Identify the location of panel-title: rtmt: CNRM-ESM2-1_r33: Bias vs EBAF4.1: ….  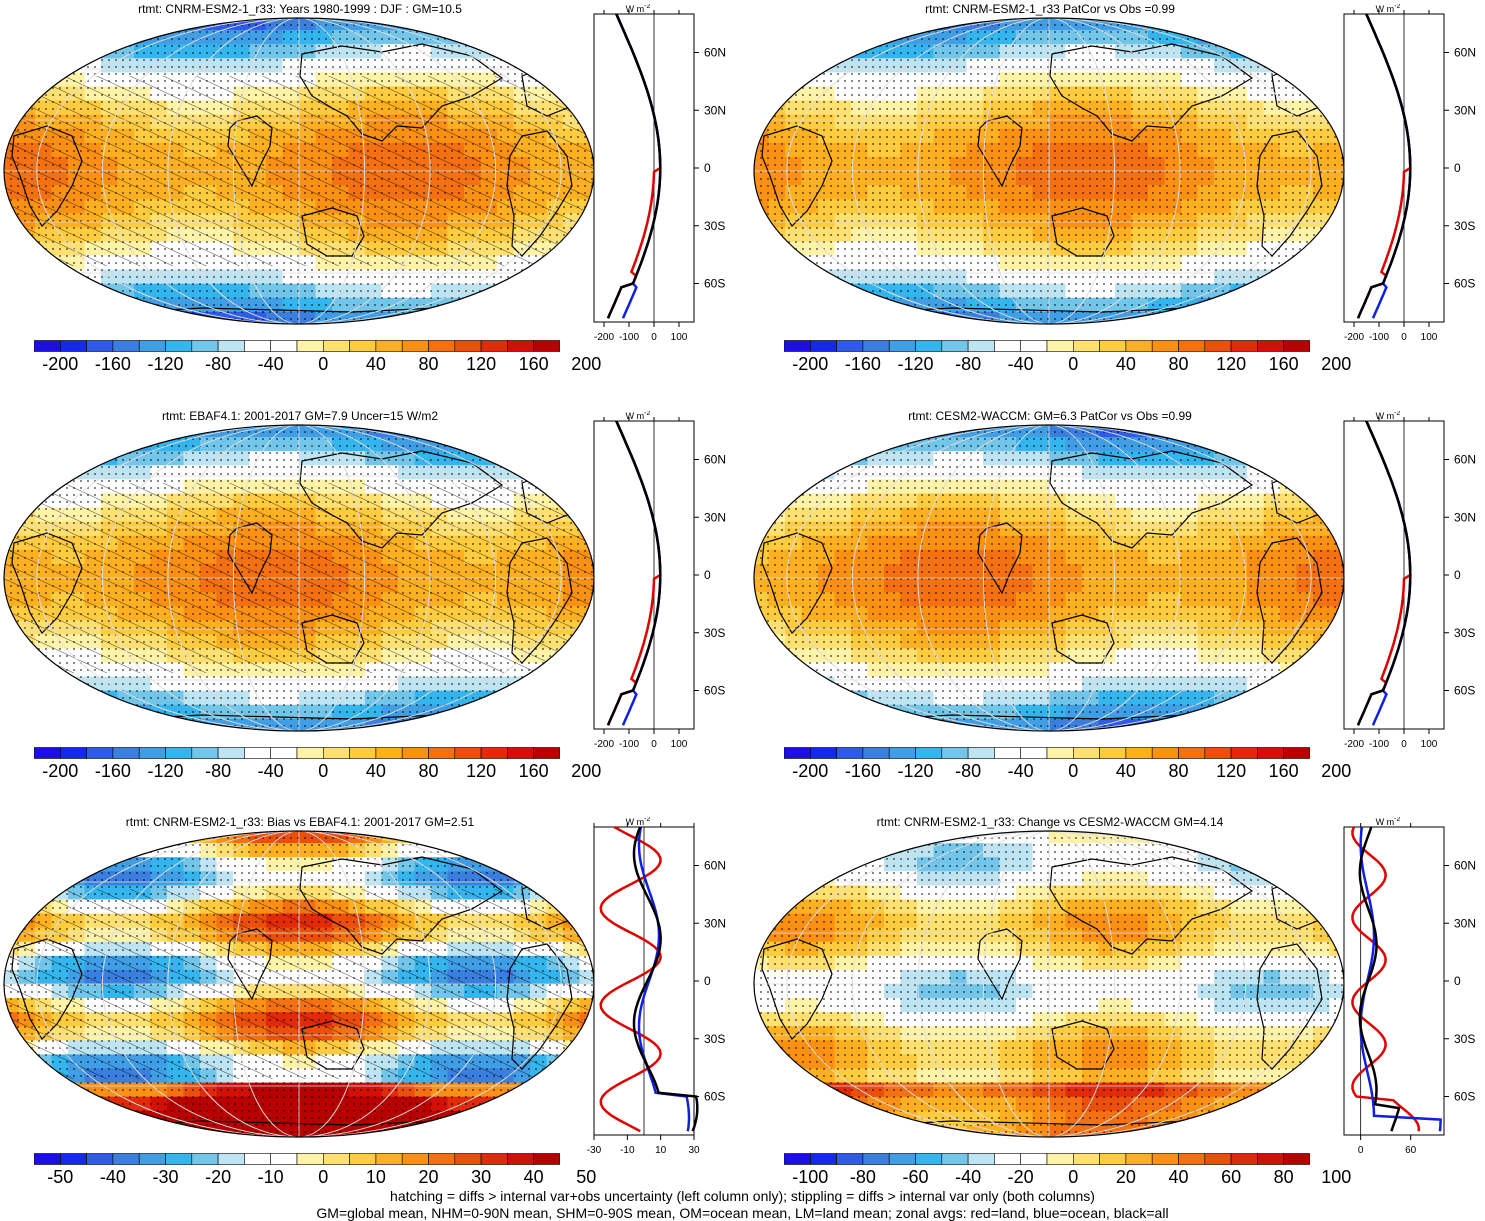
(300, 822).